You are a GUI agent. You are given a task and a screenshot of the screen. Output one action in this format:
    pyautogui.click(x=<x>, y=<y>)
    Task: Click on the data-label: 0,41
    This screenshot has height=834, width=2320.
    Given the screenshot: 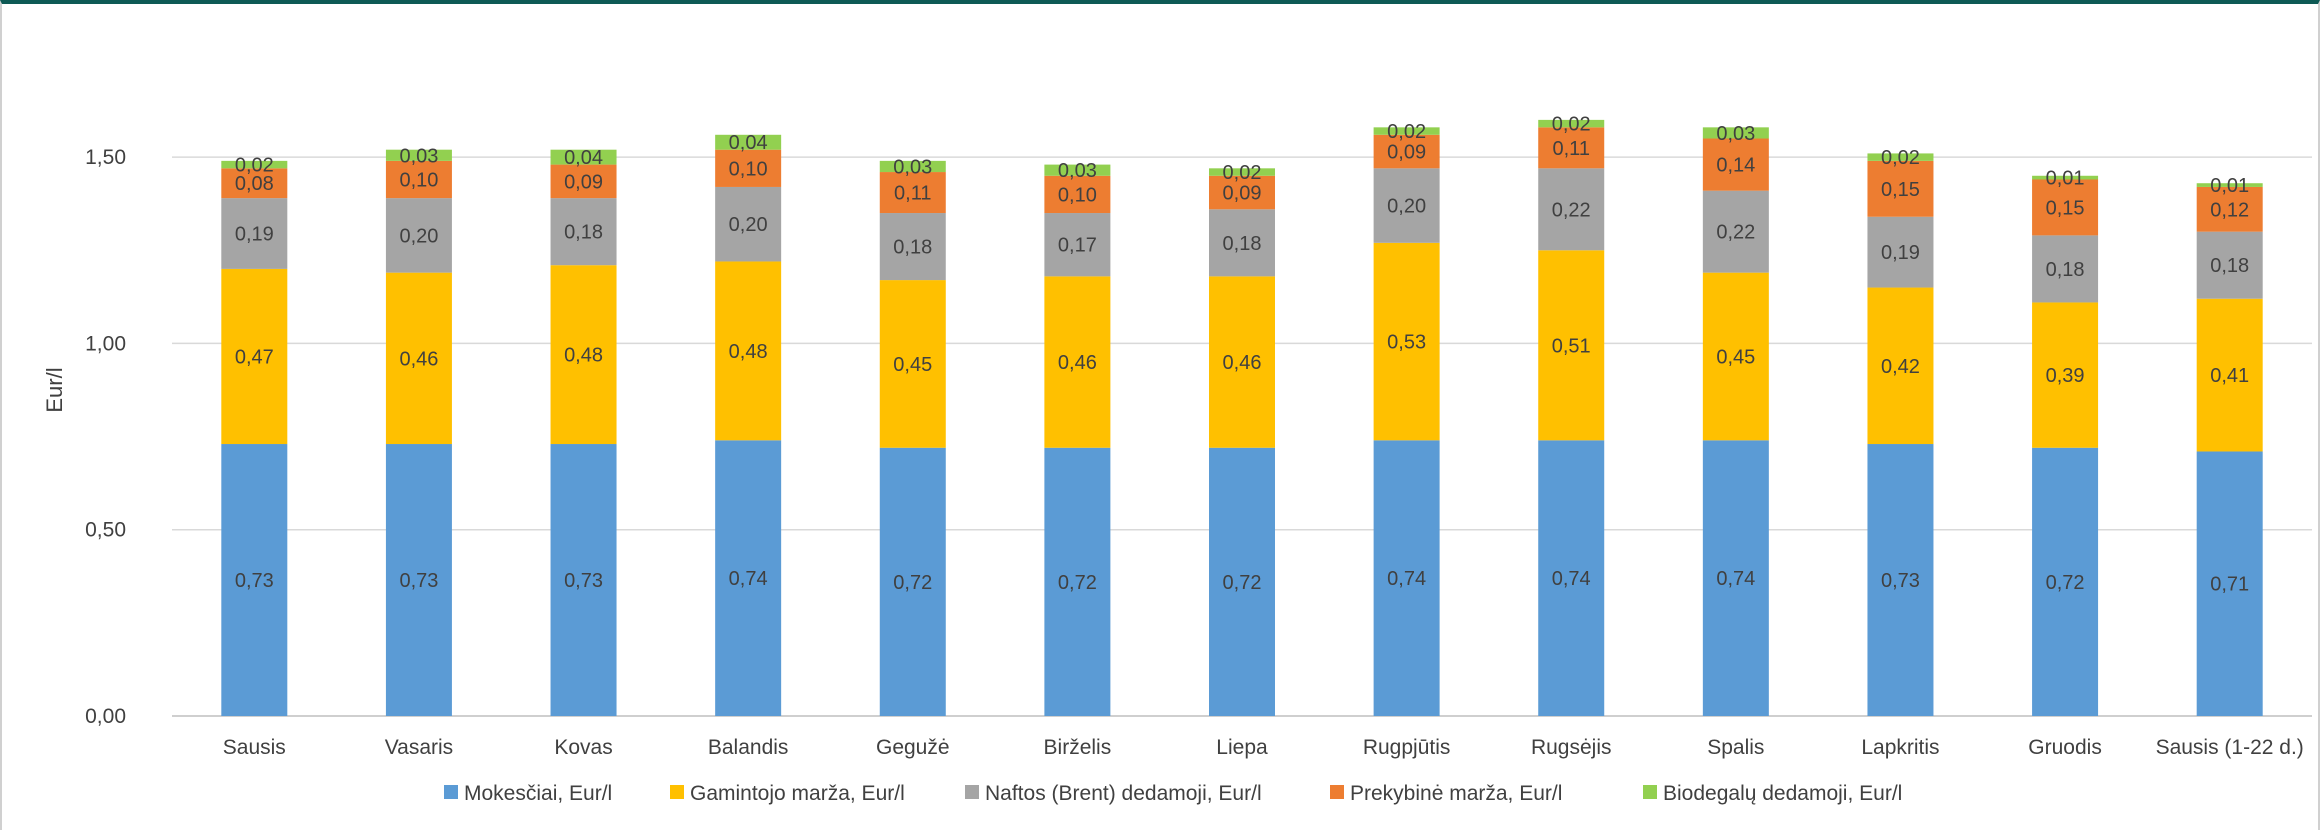 What is the action you would take?
    pyautogui.click(x=2229, y=376)
    